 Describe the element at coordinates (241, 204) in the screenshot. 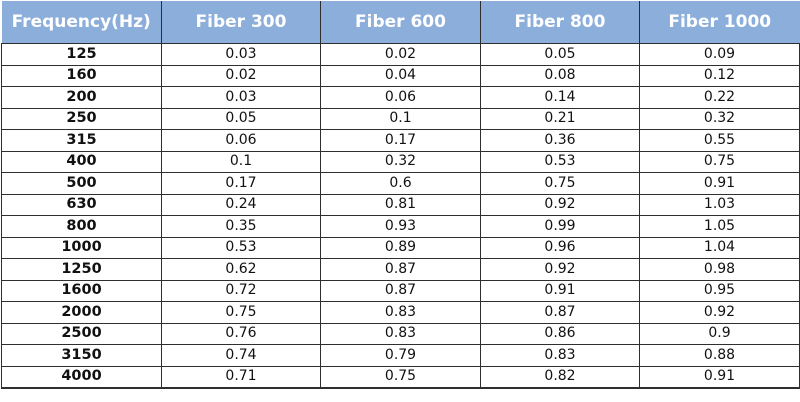

I see `coefficient-cell: 0.24` at that location.